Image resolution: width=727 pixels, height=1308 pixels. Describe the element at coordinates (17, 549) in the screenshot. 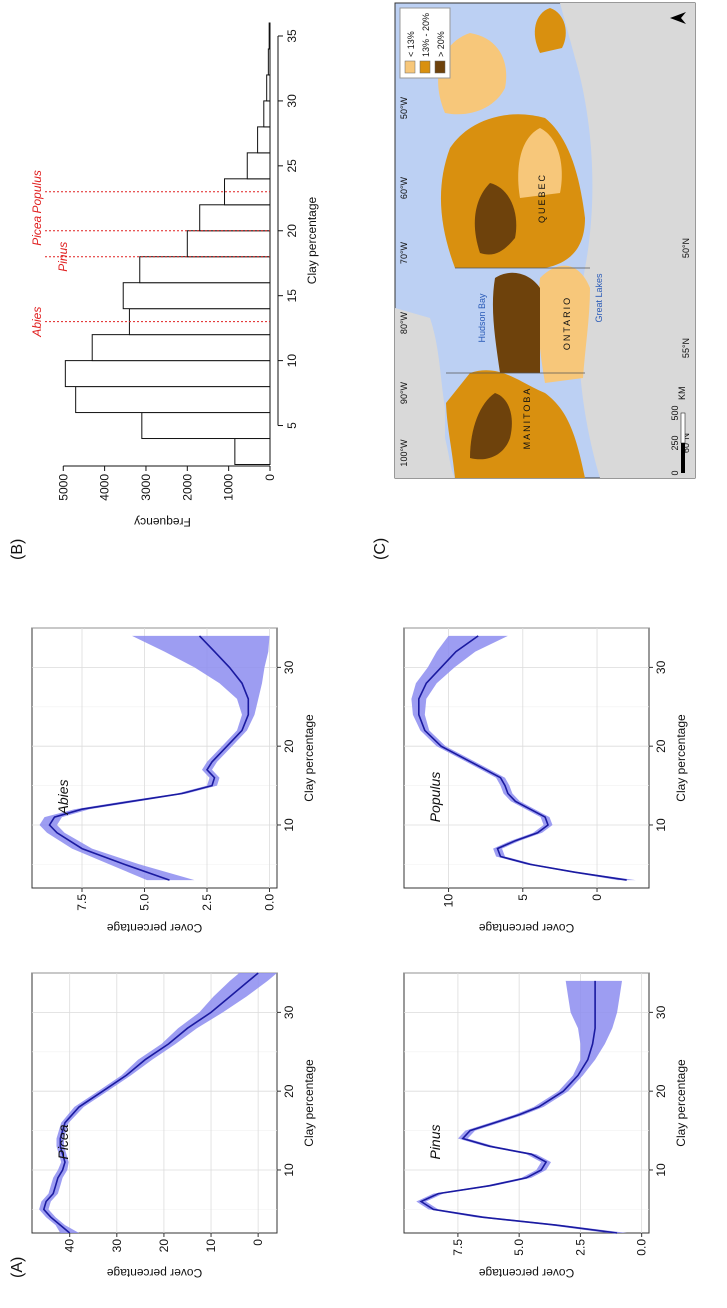

I see `panel-label: (B)` at that location.